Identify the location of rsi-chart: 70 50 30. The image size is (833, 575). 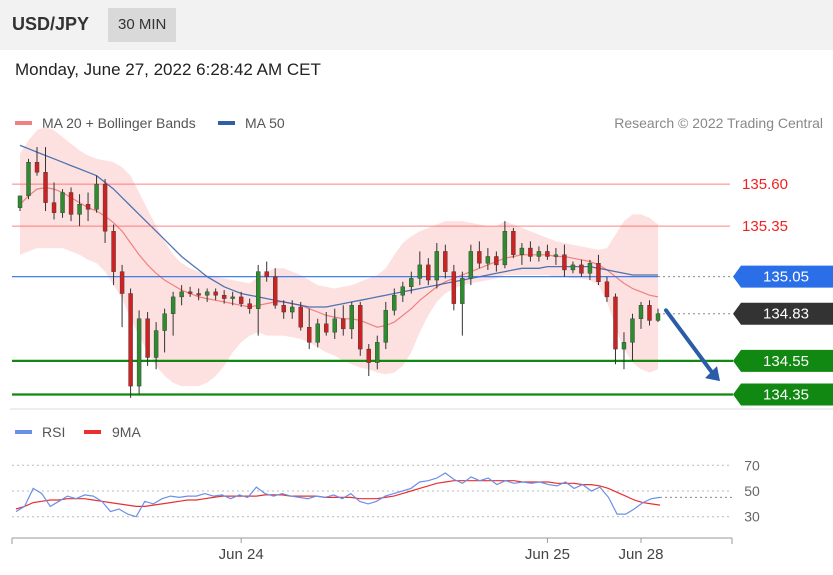
(386, 491).